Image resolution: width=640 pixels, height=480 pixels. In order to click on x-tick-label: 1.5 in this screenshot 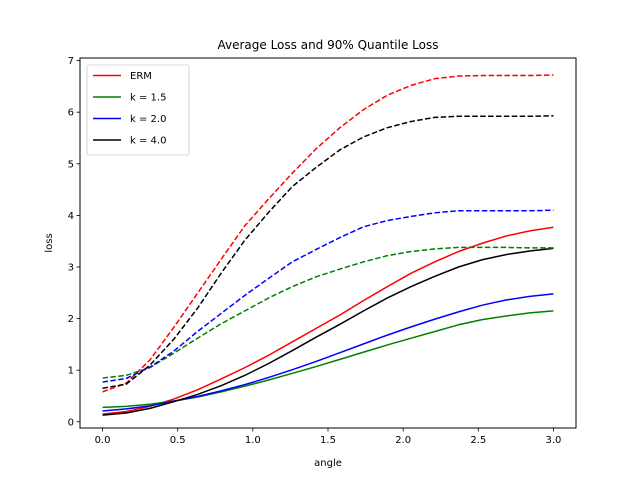, I will do `click(328, 440)`.